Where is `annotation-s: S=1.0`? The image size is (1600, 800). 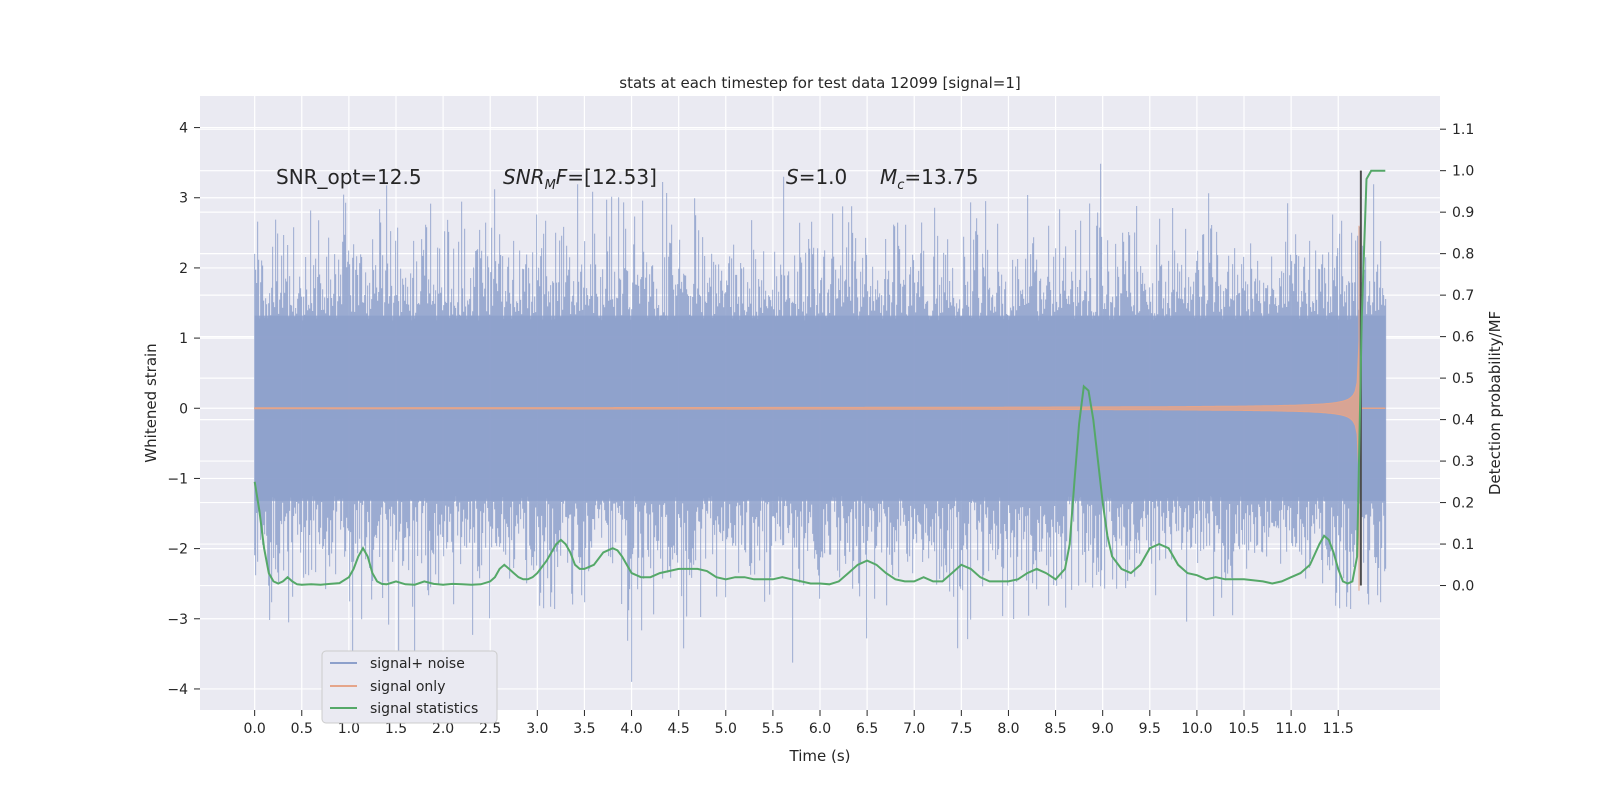
annotation-s: S=1.0 is located at coordinates (816, 177).